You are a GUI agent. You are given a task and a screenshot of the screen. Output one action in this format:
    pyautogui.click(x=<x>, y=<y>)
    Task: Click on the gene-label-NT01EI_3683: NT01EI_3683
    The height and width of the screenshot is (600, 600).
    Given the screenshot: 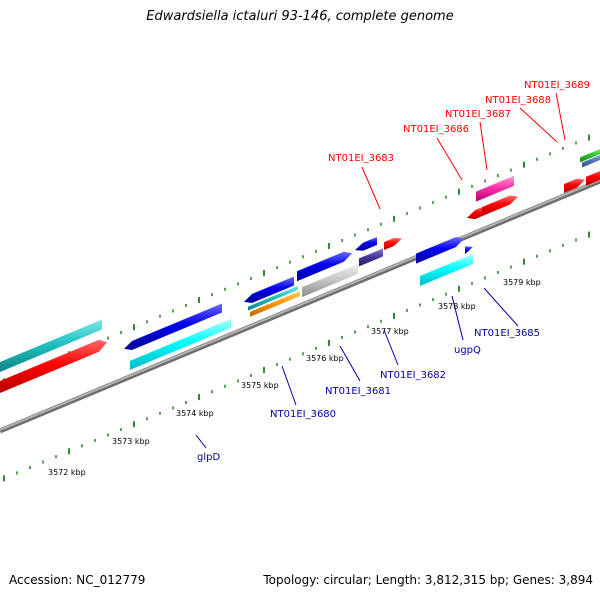 What is the action you would take?
    pyautogui.click(x=361, y=158)
    